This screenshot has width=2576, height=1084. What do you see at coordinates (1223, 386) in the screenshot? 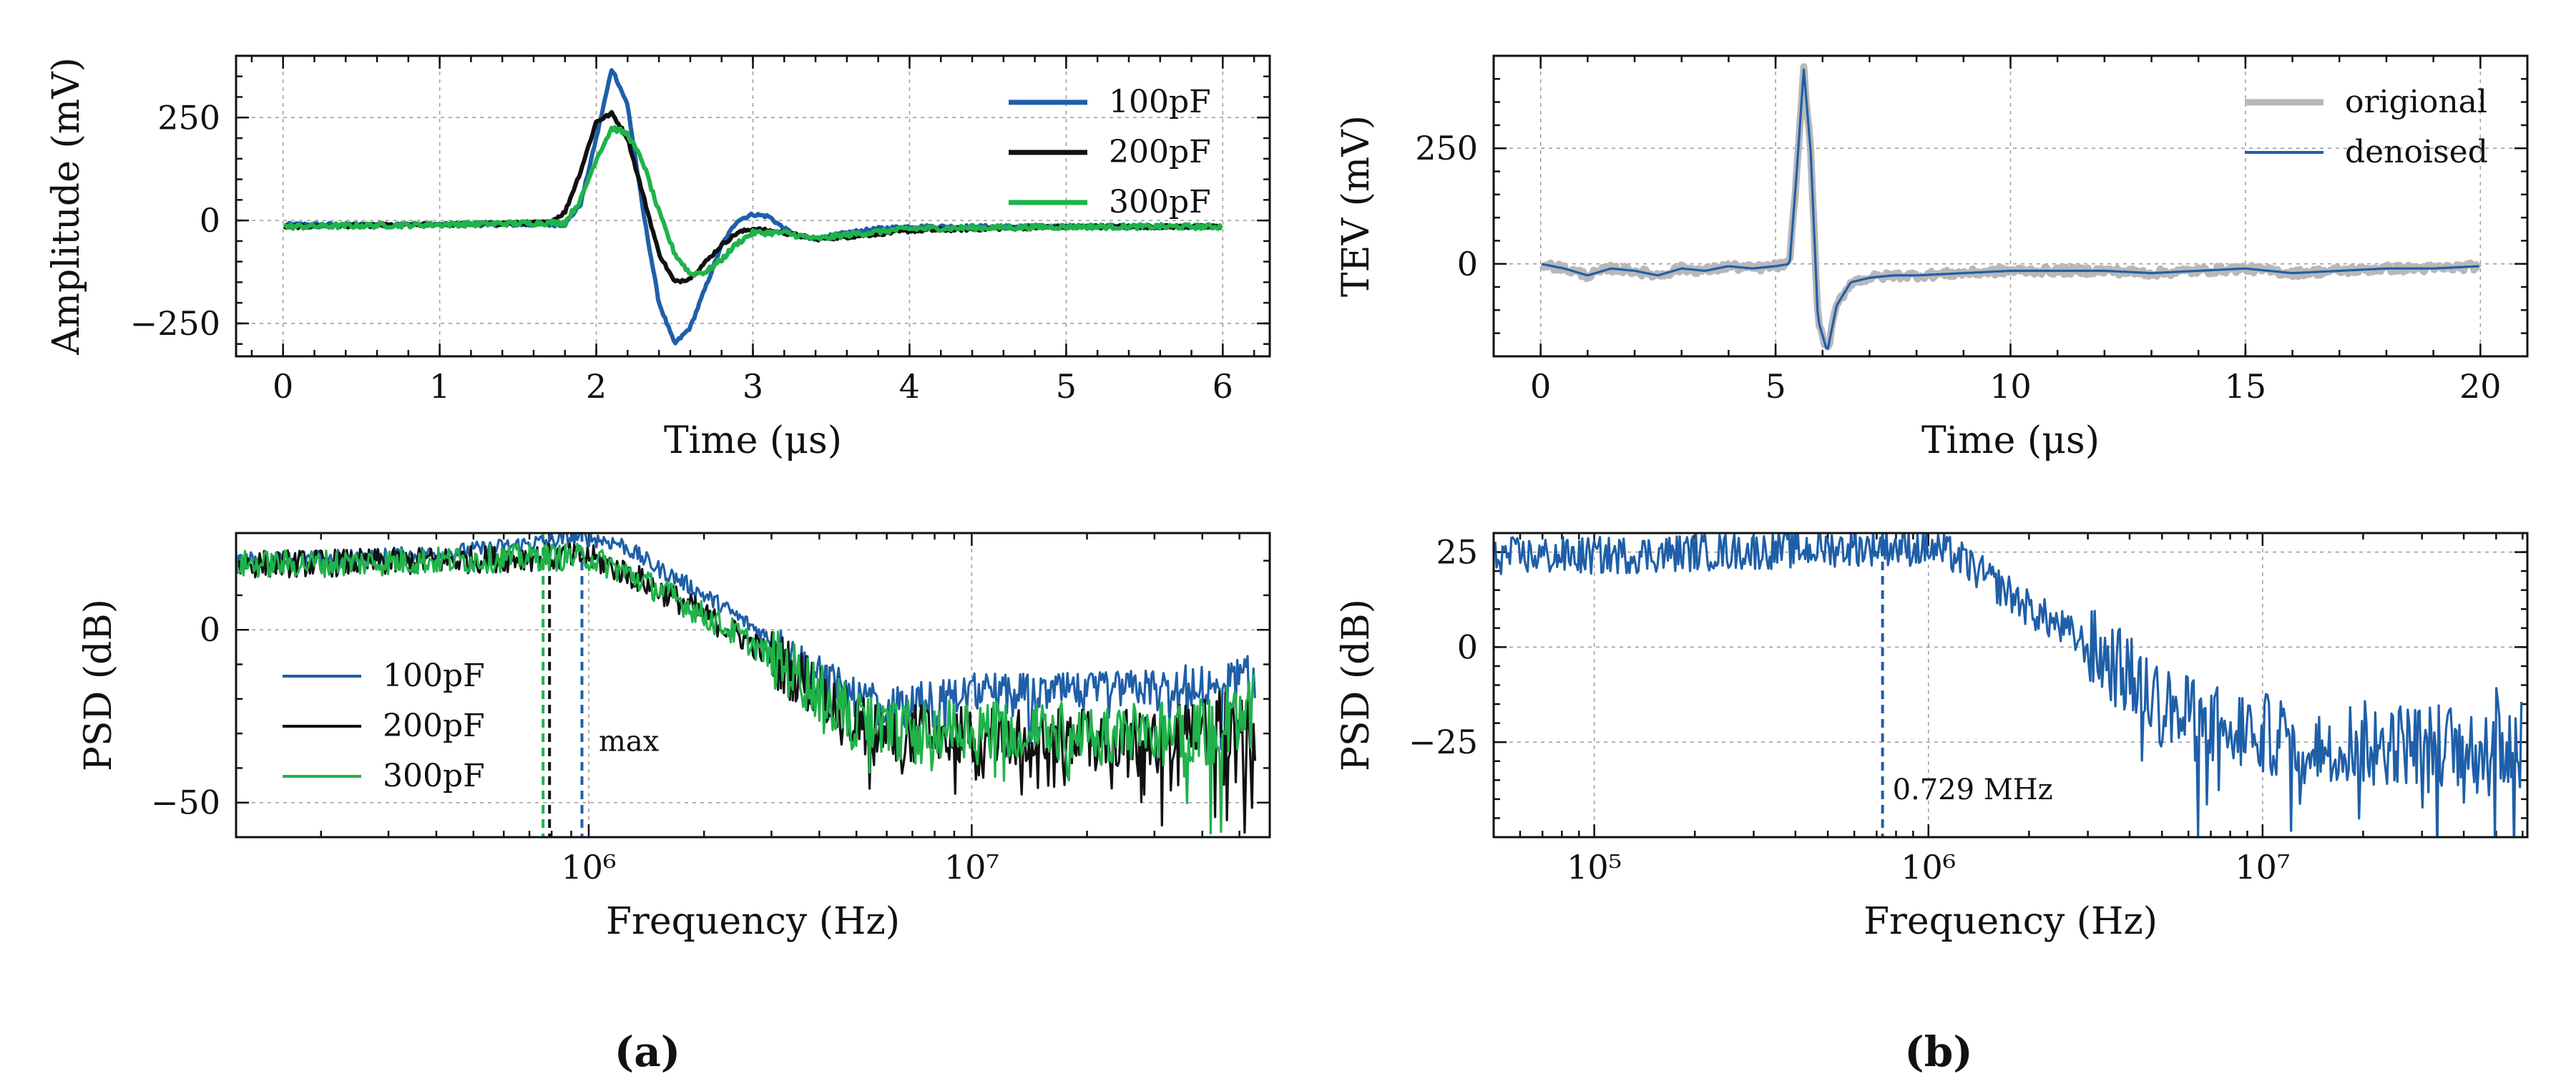
I see `x-tick-label: 6` at bounding box center [1223, 386].